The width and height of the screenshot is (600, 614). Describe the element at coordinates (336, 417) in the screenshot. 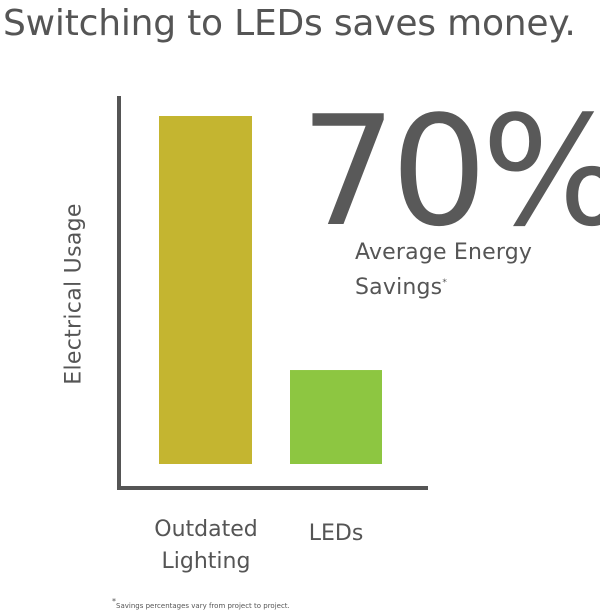

I see `bar-leds` at that location.